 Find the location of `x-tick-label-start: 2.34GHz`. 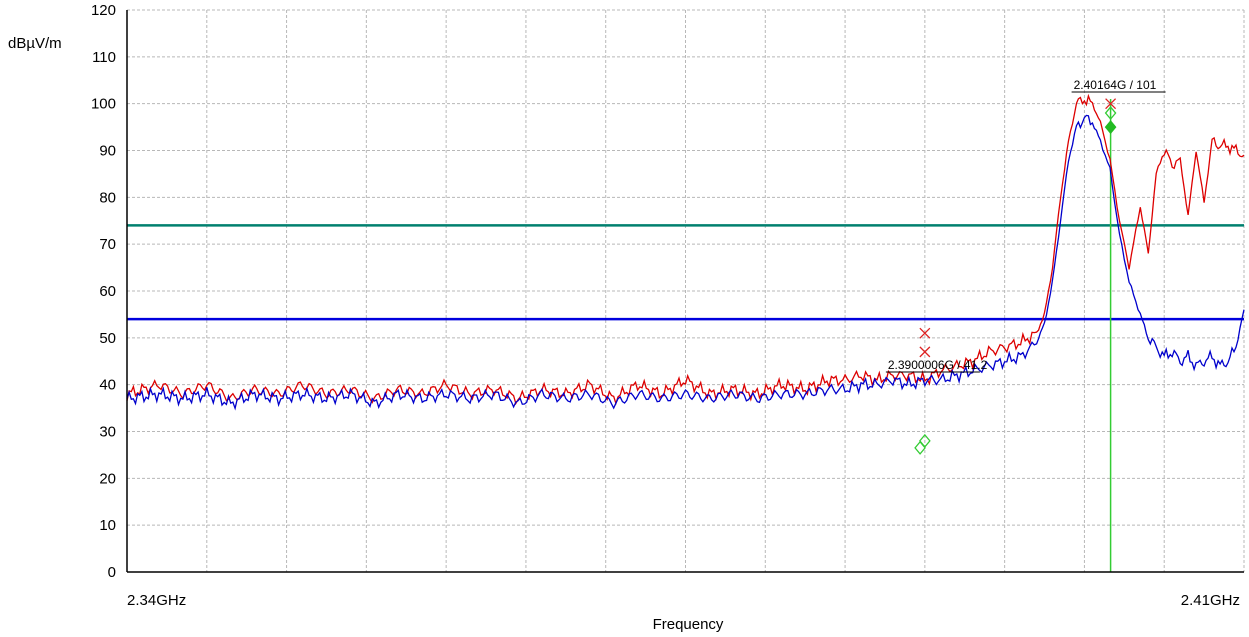

x-tick-label-start: 2.34GHz is located at coordinates (156, 600).